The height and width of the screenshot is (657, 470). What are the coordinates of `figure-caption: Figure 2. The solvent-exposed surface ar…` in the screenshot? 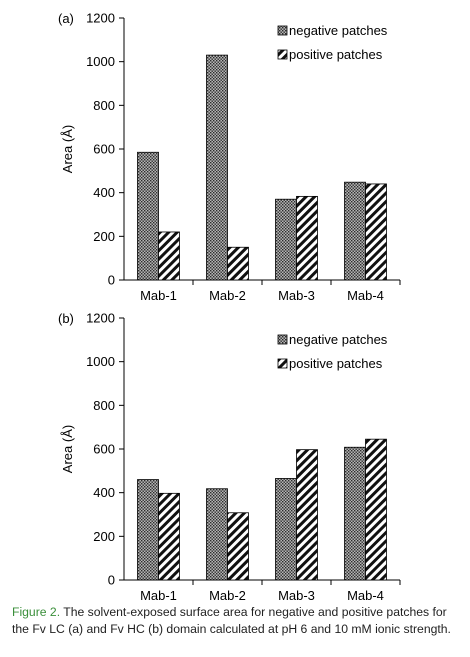 It's located at (238, 621).